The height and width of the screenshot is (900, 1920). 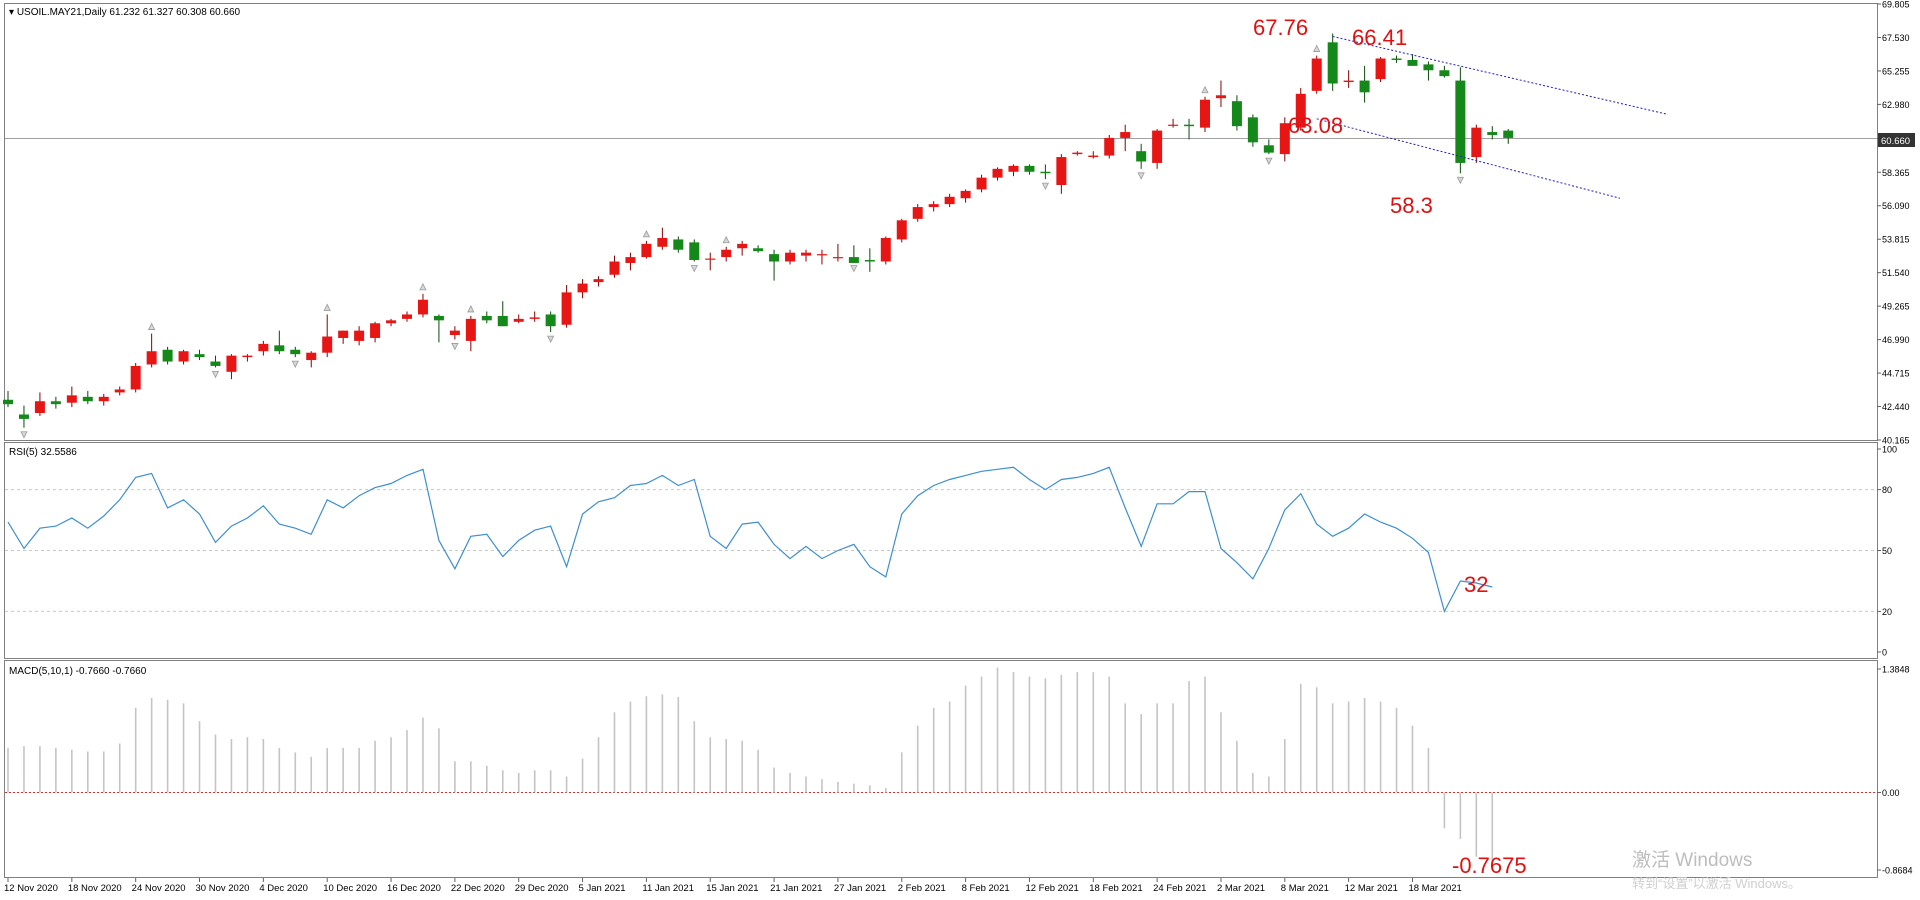 I want to click on time-tick-label: 8 Feb 2021, so click(x=986, y=888).